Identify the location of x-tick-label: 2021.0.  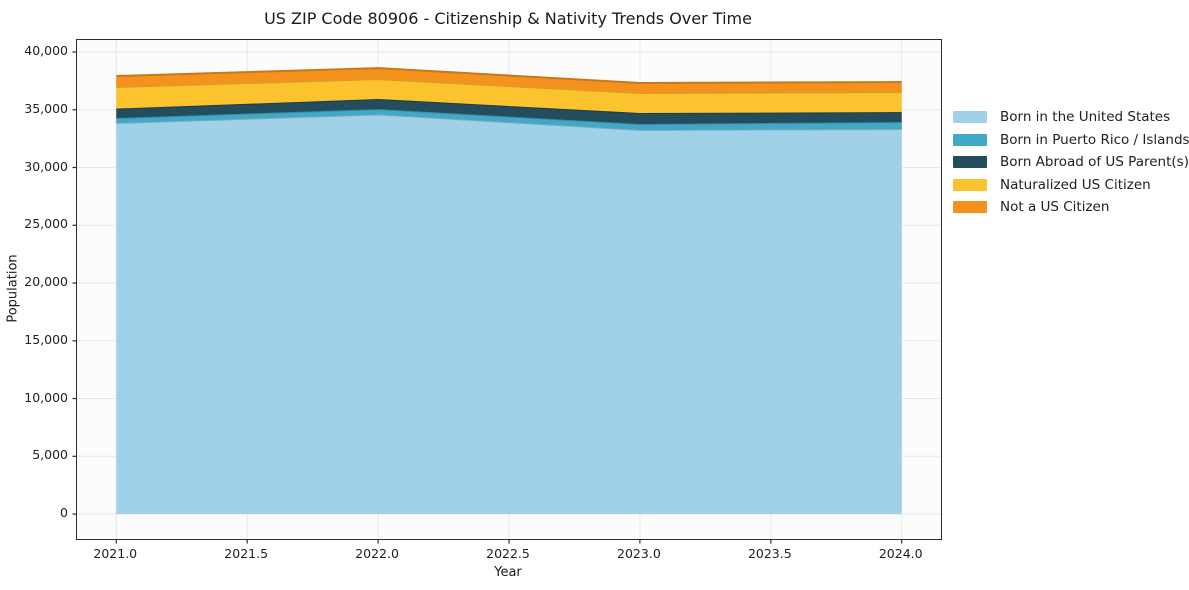
(115, 553).